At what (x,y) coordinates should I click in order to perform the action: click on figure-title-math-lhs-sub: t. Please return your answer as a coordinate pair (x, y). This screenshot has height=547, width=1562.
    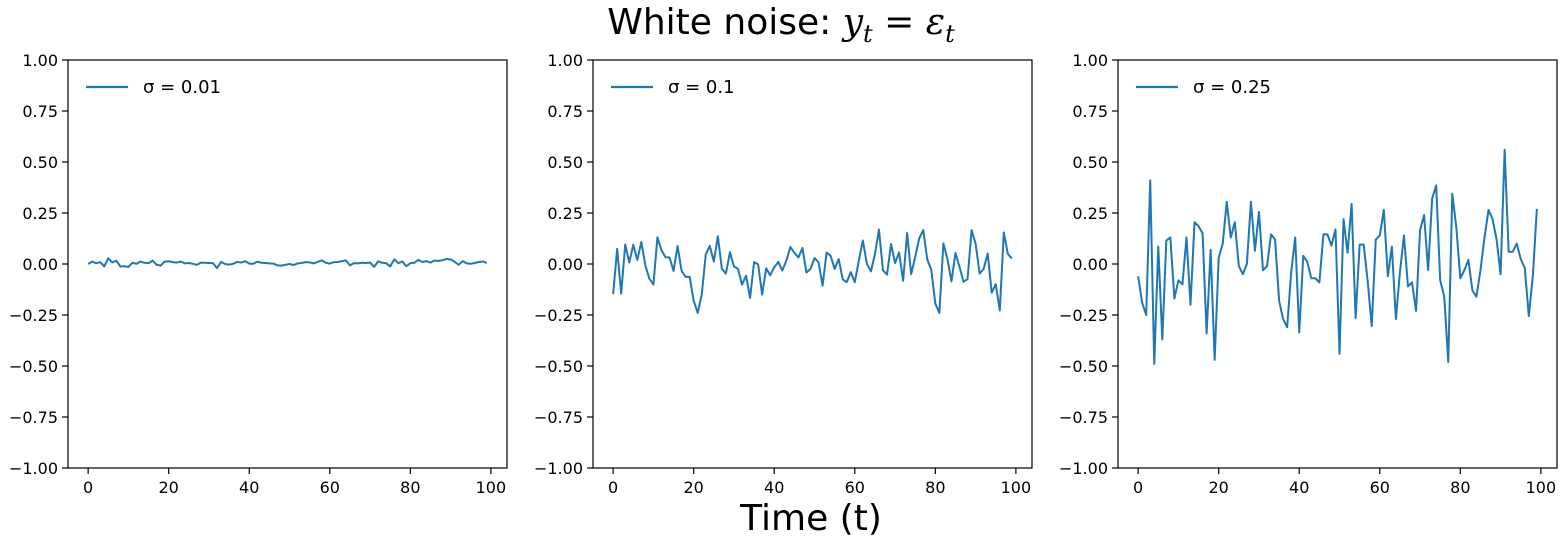
    Looking at the image, I should click on (868, 34).